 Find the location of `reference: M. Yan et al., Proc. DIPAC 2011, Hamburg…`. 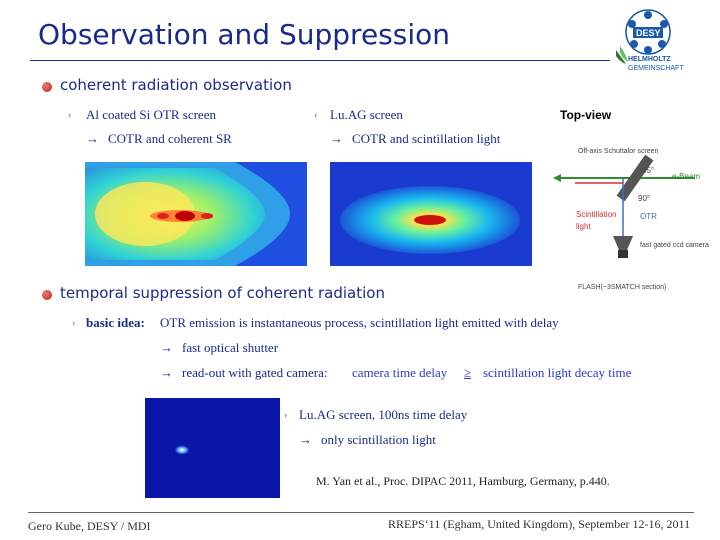

reference: M. Yan et al., Proc. DIPAC 2011, Hamburg… is located at coordinates (463, 481).